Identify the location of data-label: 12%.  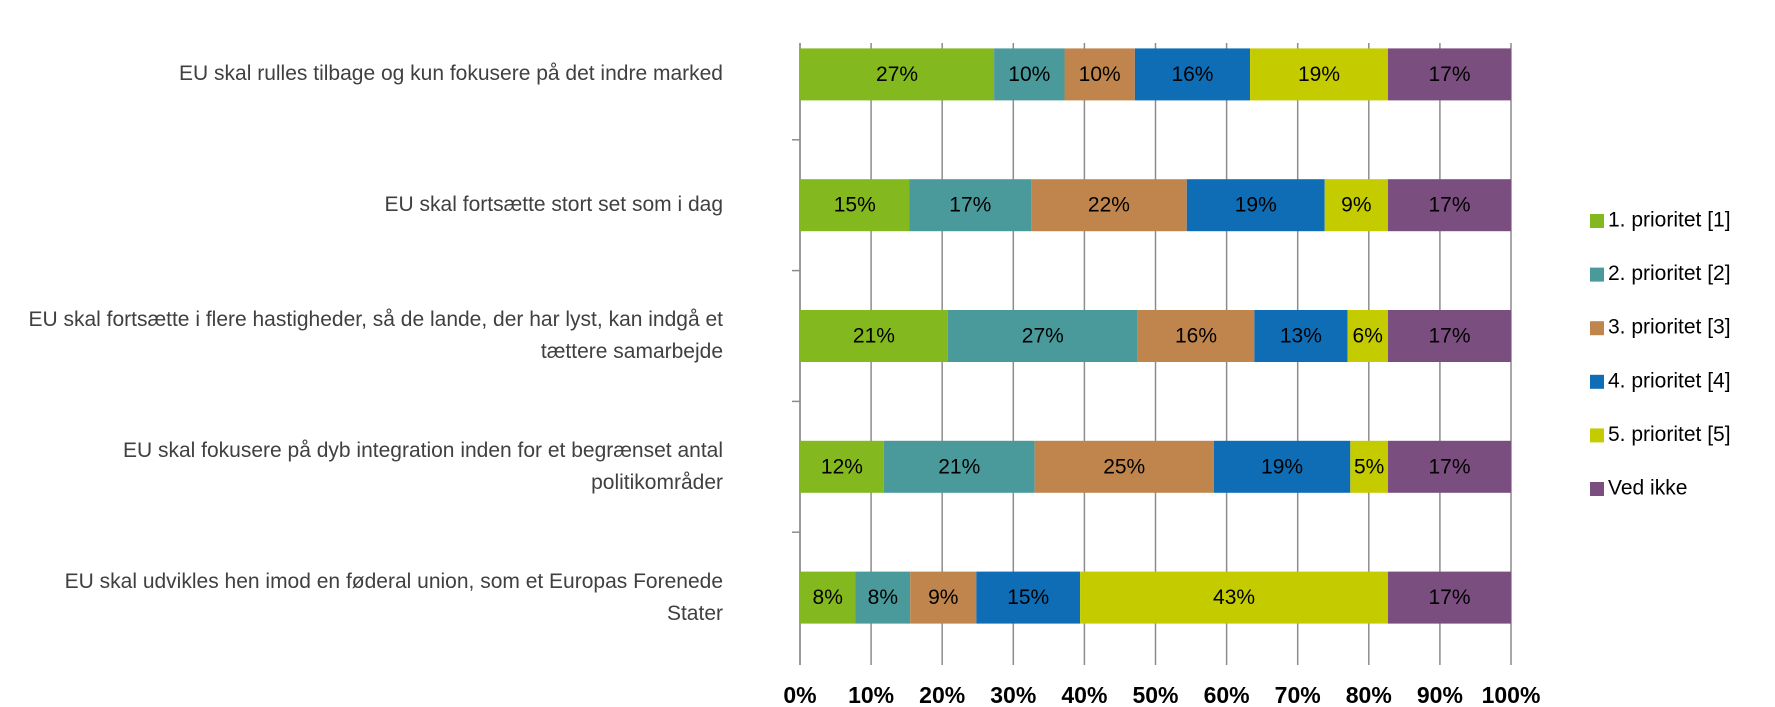
(842, 466).